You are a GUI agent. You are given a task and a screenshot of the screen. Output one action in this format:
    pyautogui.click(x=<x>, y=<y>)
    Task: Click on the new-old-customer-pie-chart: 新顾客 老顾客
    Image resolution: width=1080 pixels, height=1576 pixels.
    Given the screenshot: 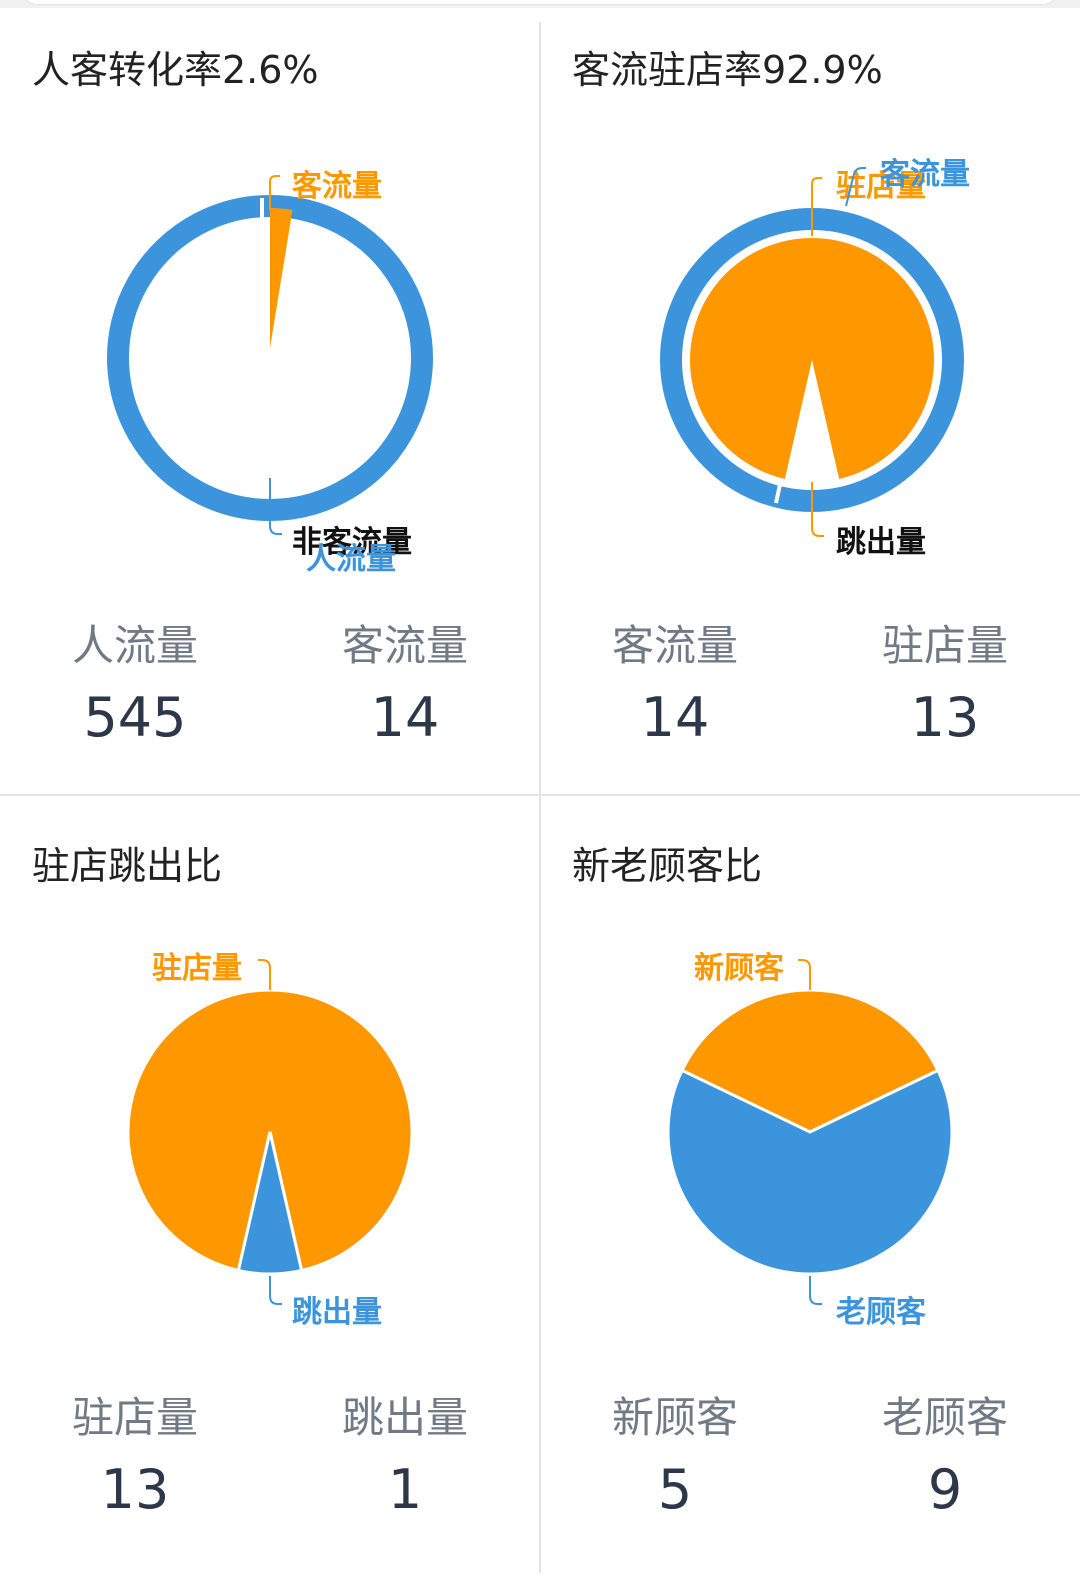 What is the action you would take?
    pyautogui.click(x=810, y=1140)
    